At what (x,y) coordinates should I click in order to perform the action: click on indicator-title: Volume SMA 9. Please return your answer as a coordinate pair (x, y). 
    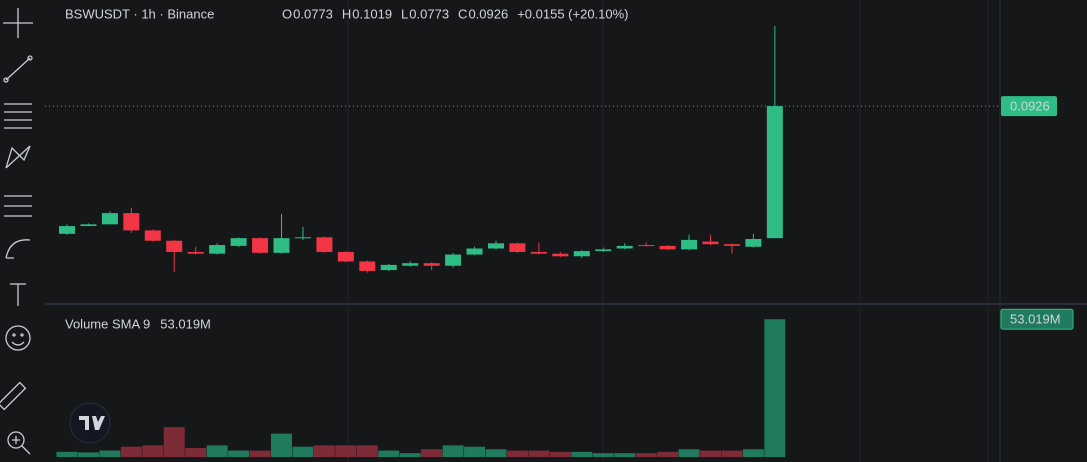
    Looking at the image, I should click on (107, 323).